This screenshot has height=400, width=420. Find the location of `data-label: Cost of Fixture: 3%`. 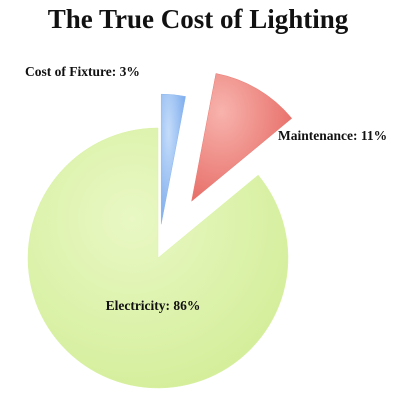

data-label: Cost of Fixture: 3% is located at coordinates (82, 71).